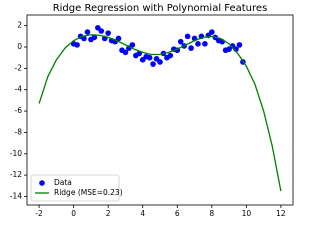 The image size is (320, 240). What do you see at coordinates (16, 153) in the screenshot?
I see `y-tick-label: -10` at bounding box center [16, 153].